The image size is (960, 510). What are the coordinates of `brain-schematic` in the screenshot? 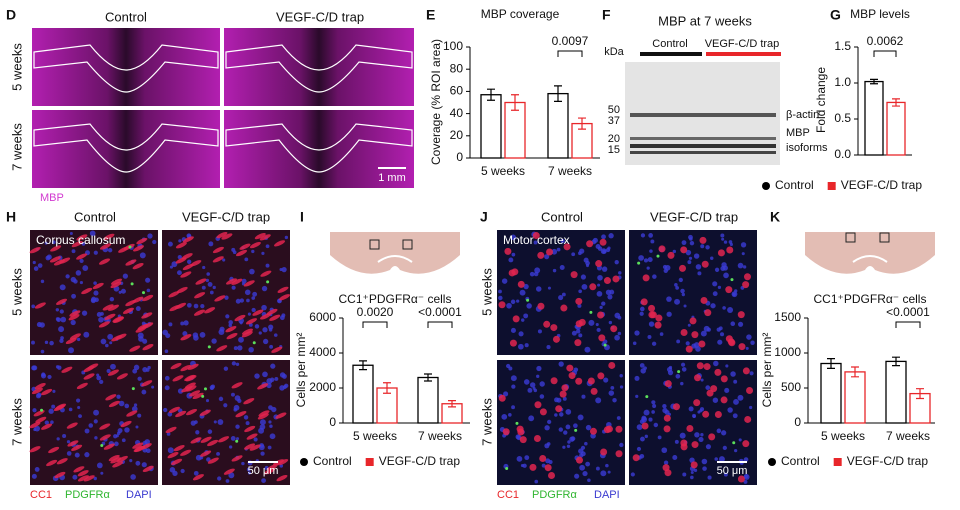 It's located at (632, 253).